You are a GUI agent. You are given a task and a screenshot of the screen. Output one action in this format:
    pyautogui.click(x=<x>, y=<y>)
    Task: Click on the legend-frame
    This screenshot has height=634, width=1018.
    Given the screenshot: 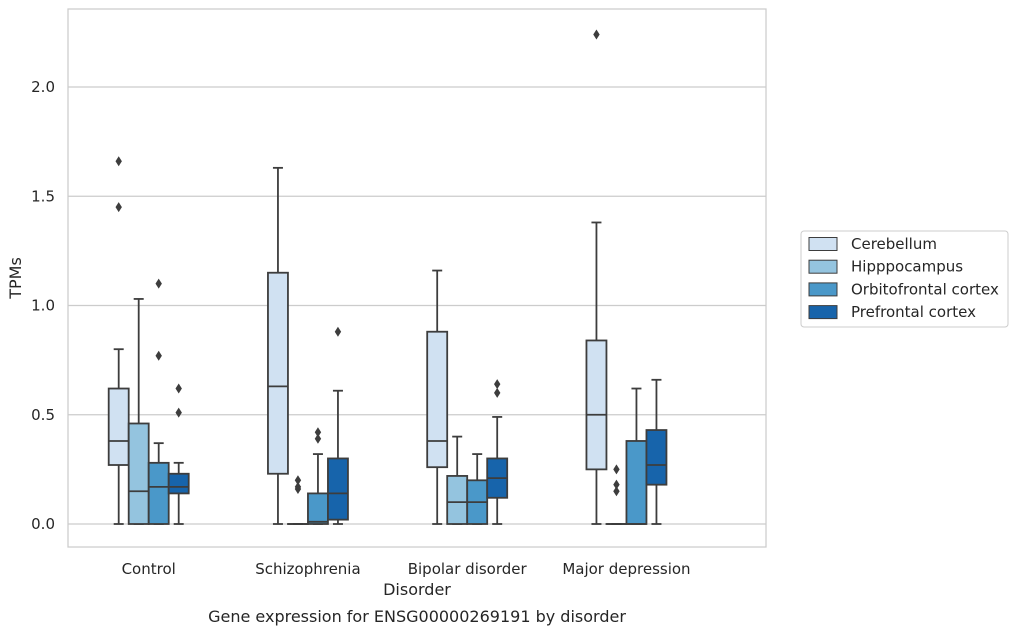 What is the action you would take?
    pyautogui.click(x=904, y=279)
    